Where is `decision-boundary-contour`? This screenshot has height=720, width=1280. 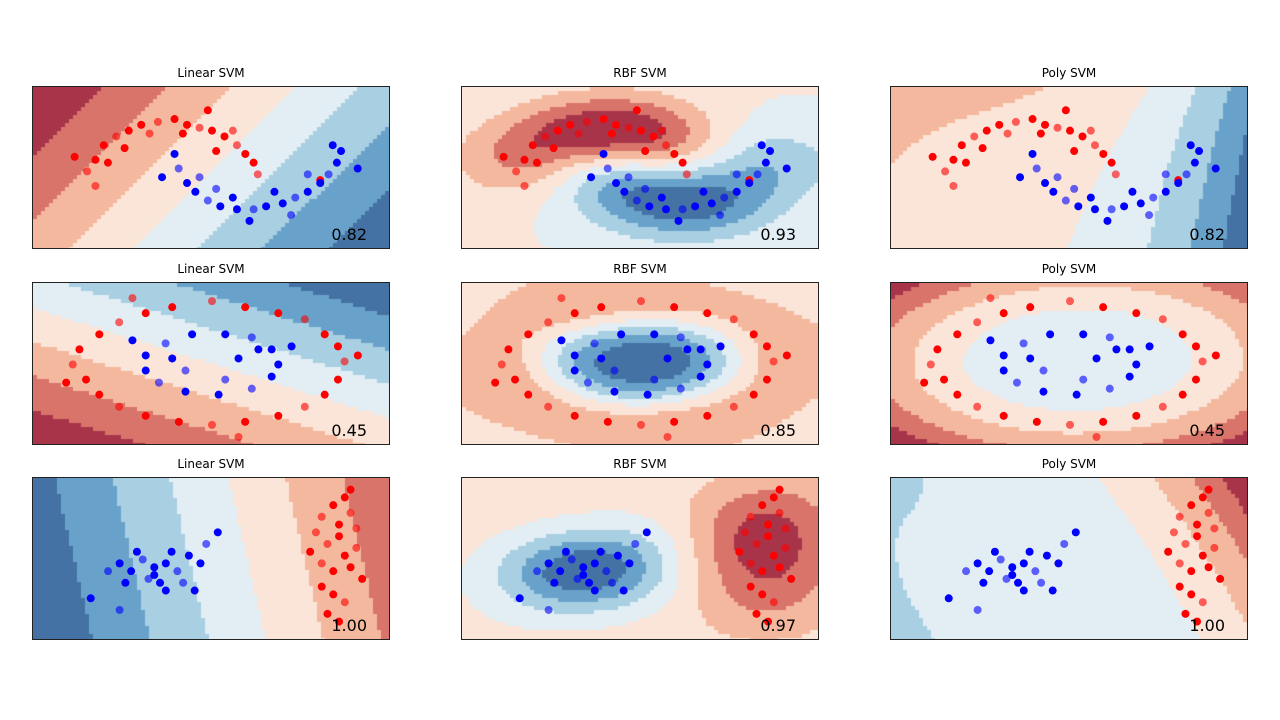 decision-boundary-contour is located at coordinates (211, 167).